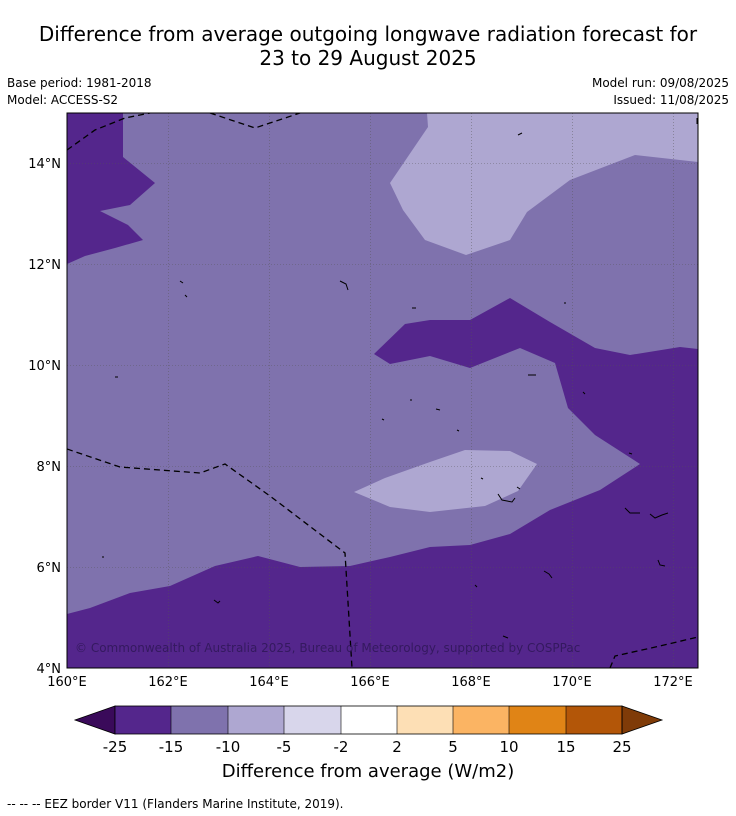  What do you see at coordinates (673, 682) in the screenshot?
I see `lon-tick-label: 172°E` at bounding box center [673, 682].